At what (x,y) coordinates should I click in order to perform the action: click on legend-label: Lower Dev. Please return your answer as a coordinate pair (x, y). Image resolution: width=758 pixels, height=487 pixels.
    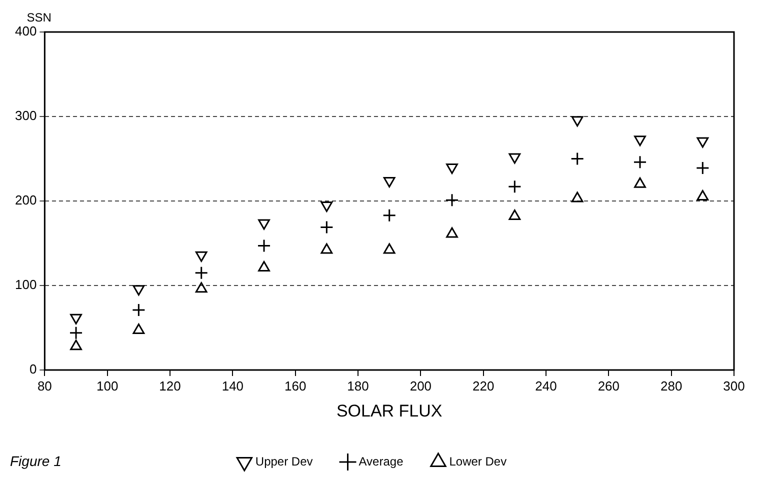
    Looking at the image, I should click on (478, 461).